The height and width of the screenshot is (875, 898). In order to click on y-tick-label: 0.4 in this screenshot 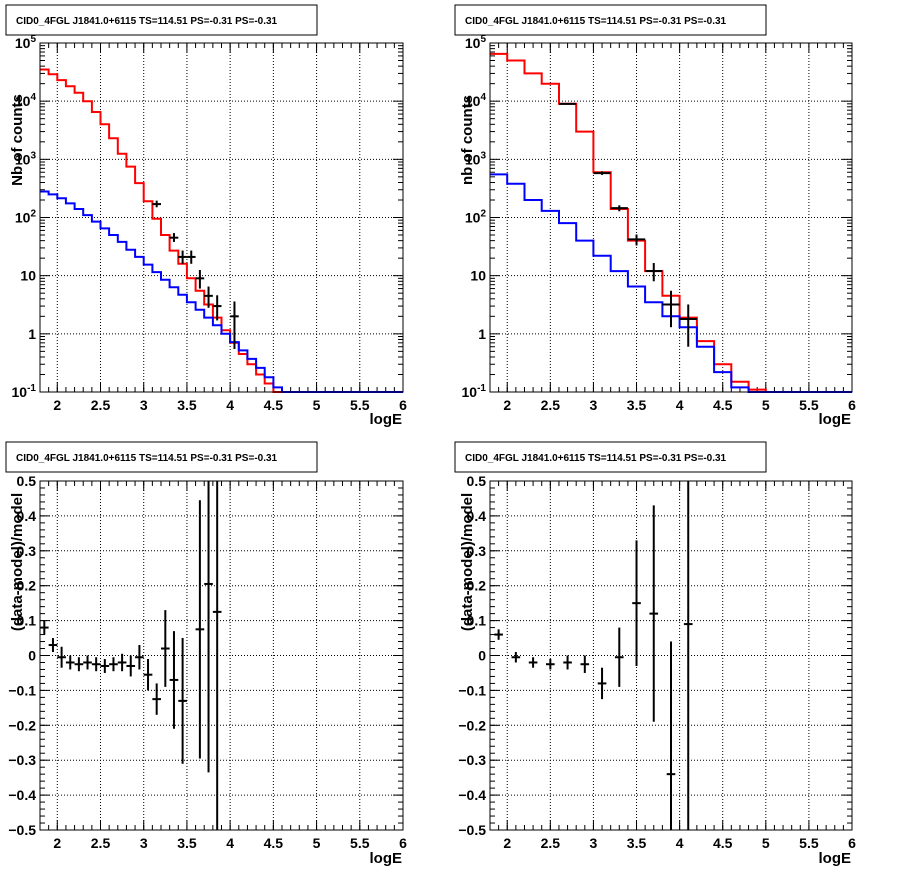, I will do `click(477, 516)`.